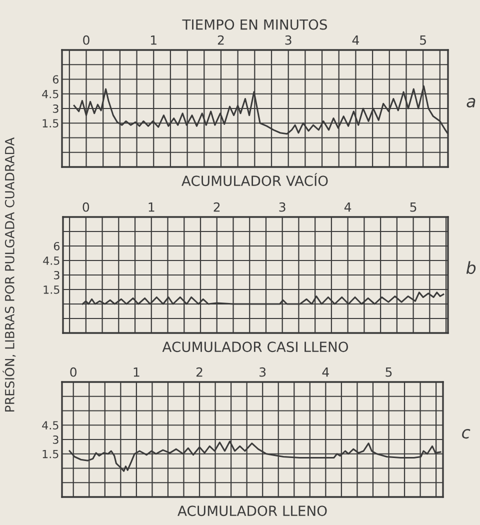 The image size is (480, 525). I want to click on y-axis-title: PRESIÓN, LIBRAS POR PULGADA CUADRADA, so click(9, 274).